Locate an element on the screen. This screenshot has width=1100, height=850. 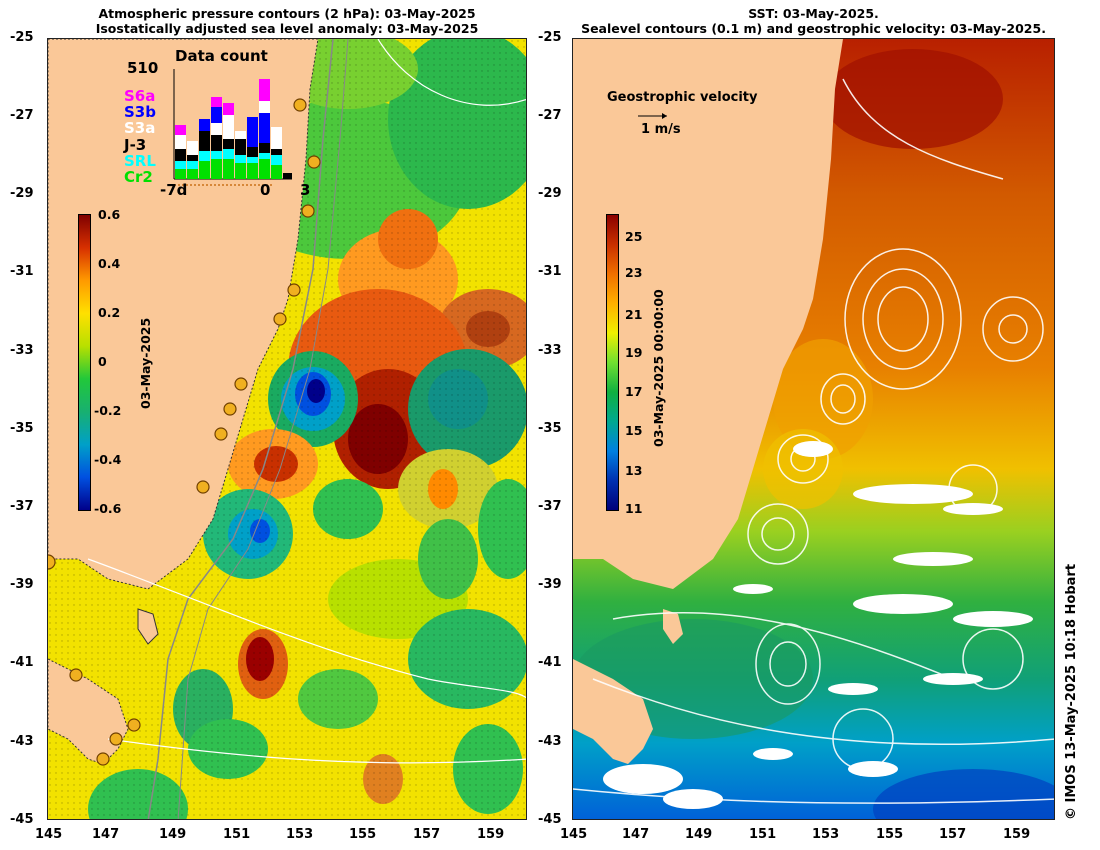
sst-colorbar-tick: 15 is located at coordinates (634, 430).